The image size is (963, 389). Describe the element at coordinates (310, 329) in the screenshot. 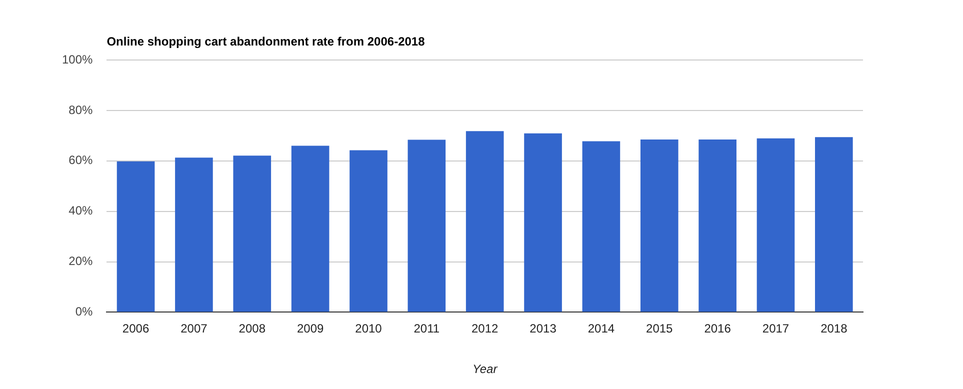

I see `x-tick-label: 2009` at that location.